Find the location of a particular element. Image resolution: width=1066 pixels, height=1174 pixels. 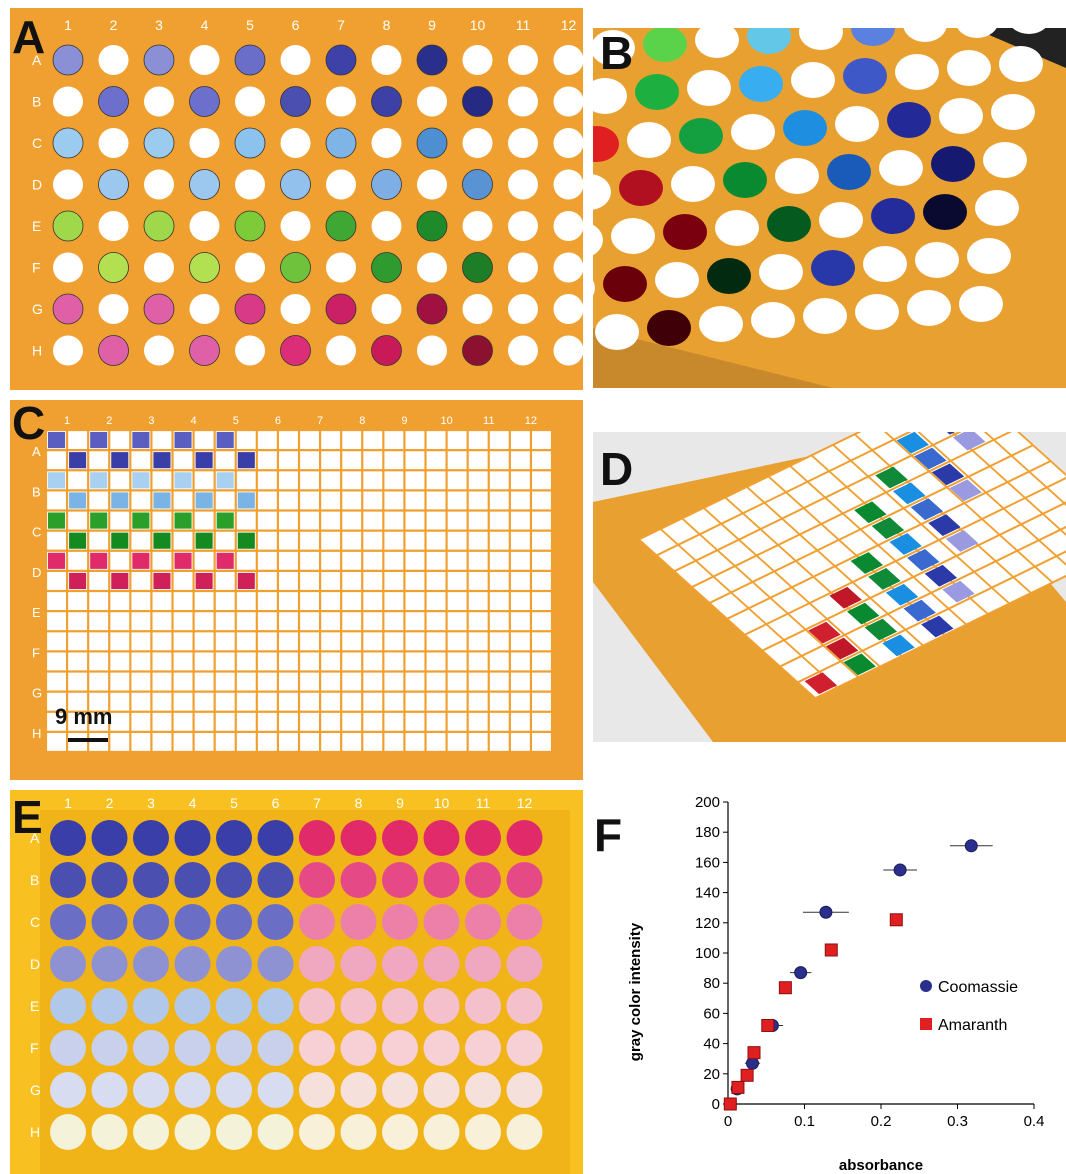

row-label: G is located at coordinates (37, 309).